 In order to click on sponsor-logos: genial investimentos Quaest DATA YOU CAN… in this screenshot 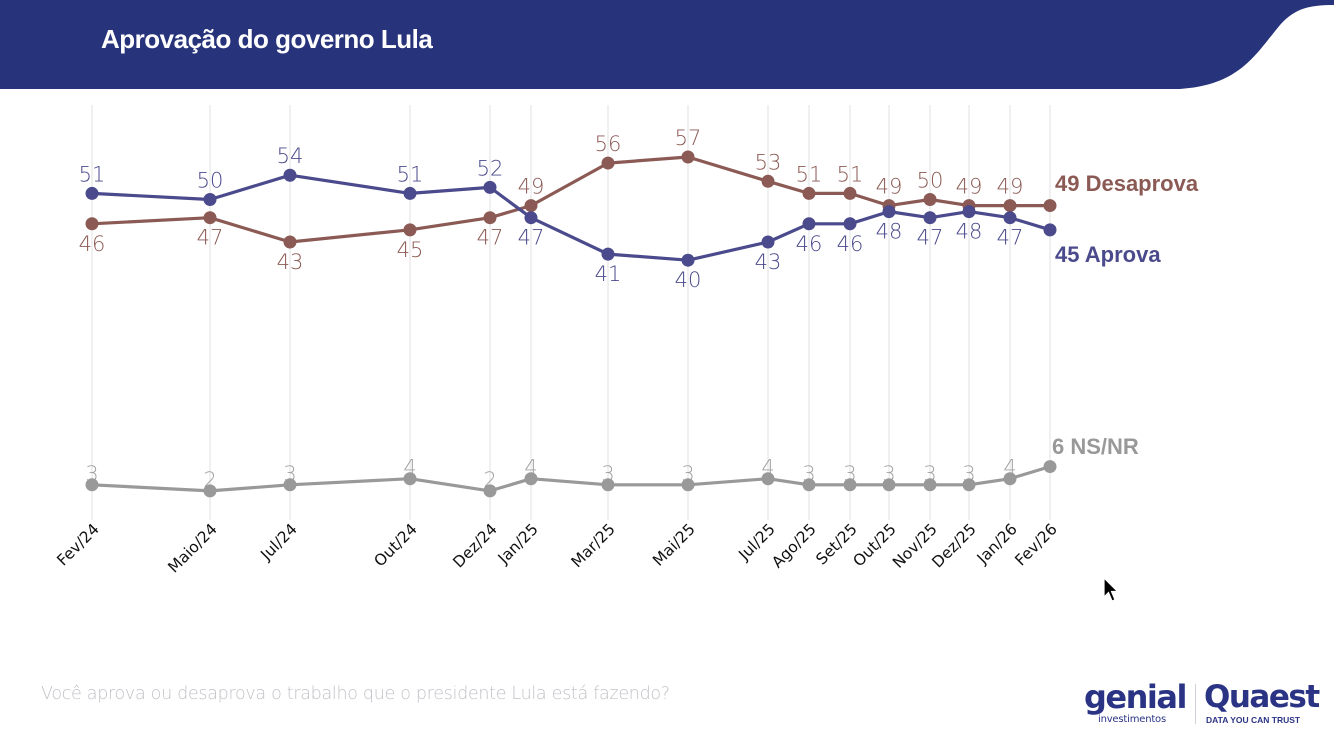, I will do `click(1201, 704)`.